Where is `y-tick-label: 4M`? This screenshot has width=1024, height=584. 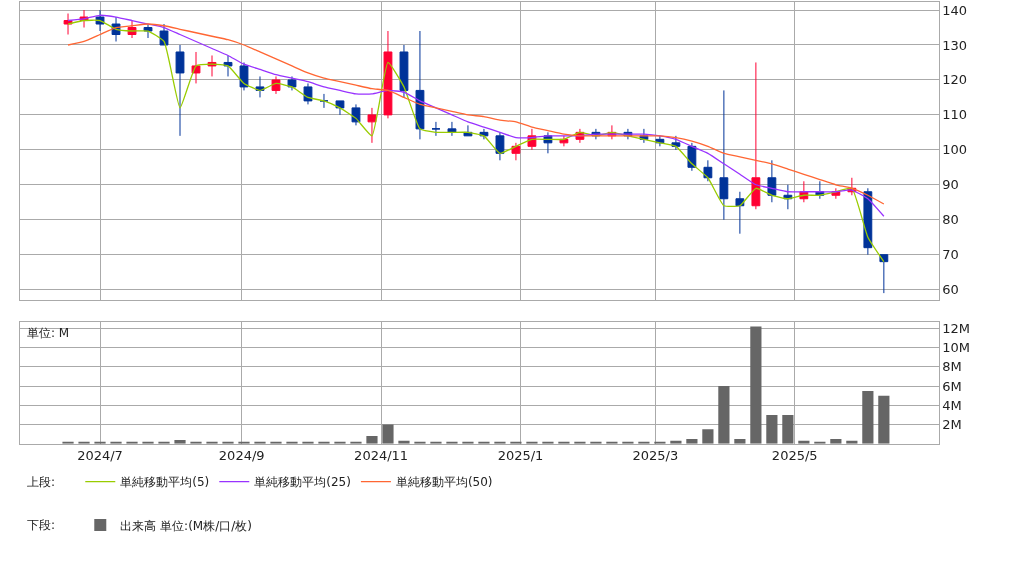
y-tick-label: 4M is located at coordinates (952, 405).